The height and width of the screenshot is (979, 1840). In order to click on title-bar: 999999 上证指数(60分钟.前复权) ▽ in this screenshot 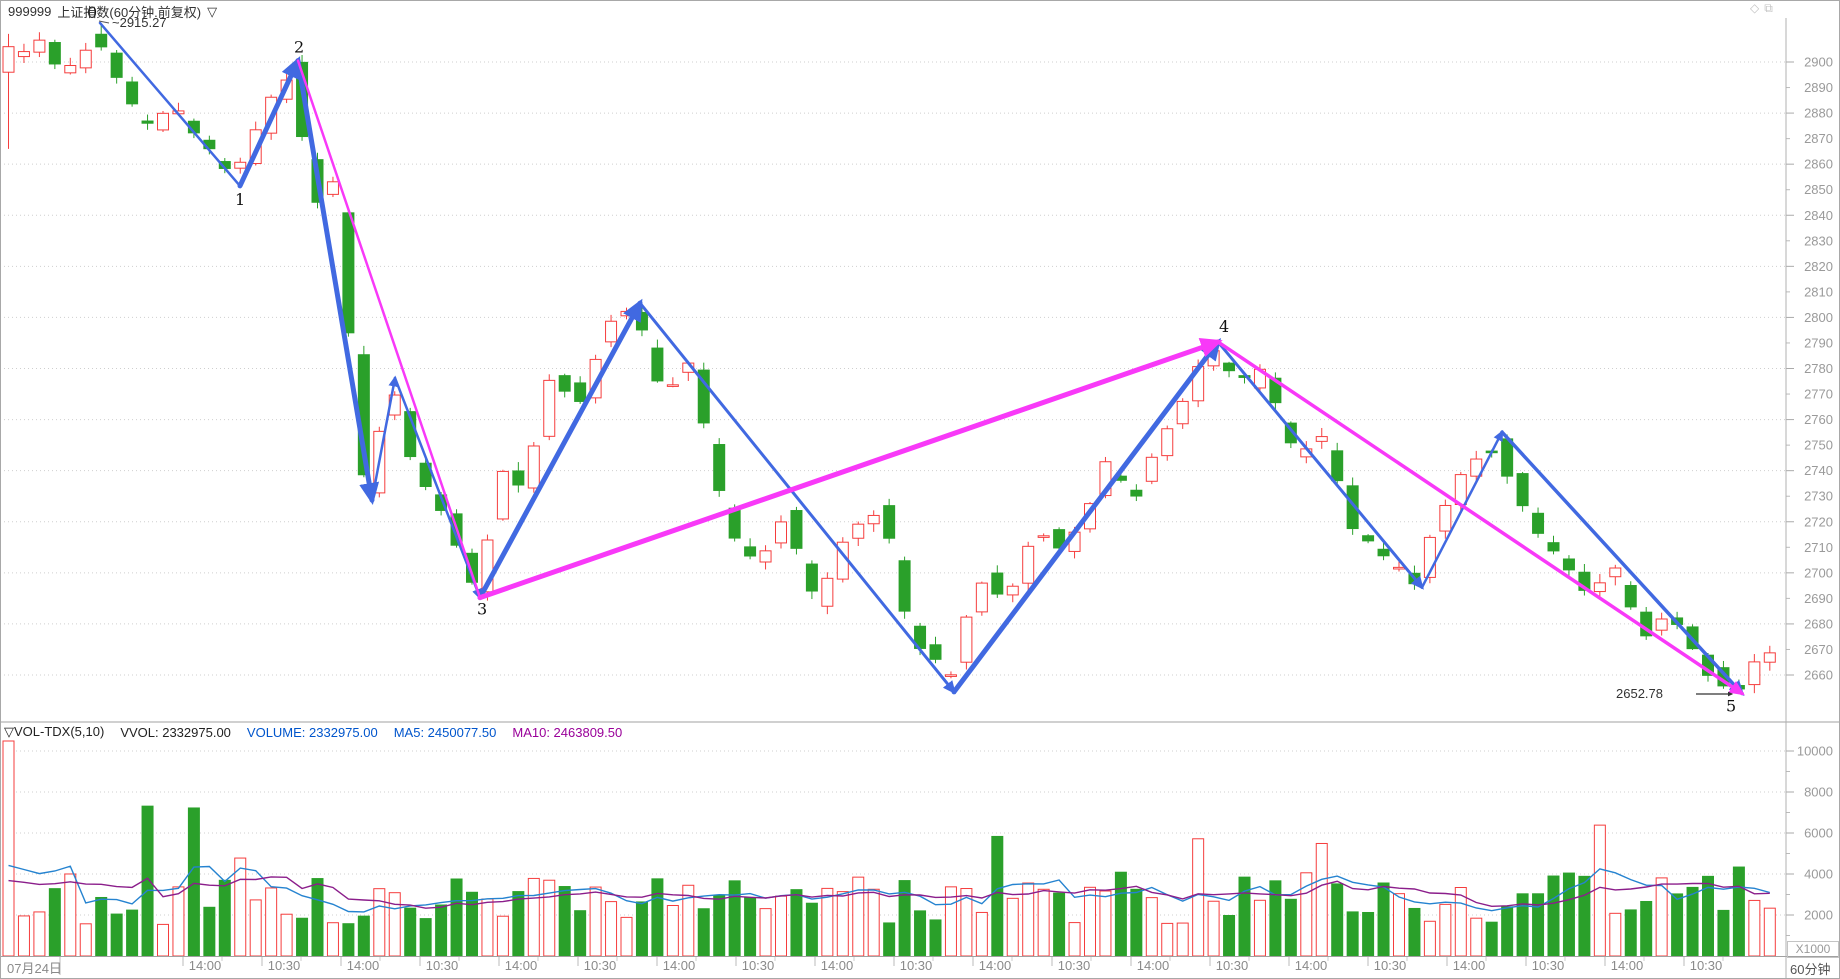, I will do `click(112, 11)`.